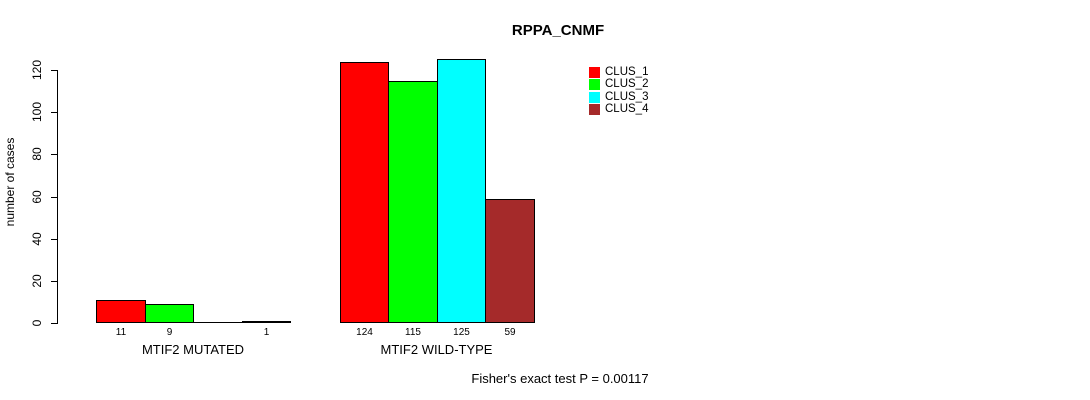 Image resolution: width=1090 pixels, height=400 pixels. What do you see at coordinates (37, 239) in the screenshot?
I see `y-tick-label: 40` at bounding box center [37, 239].